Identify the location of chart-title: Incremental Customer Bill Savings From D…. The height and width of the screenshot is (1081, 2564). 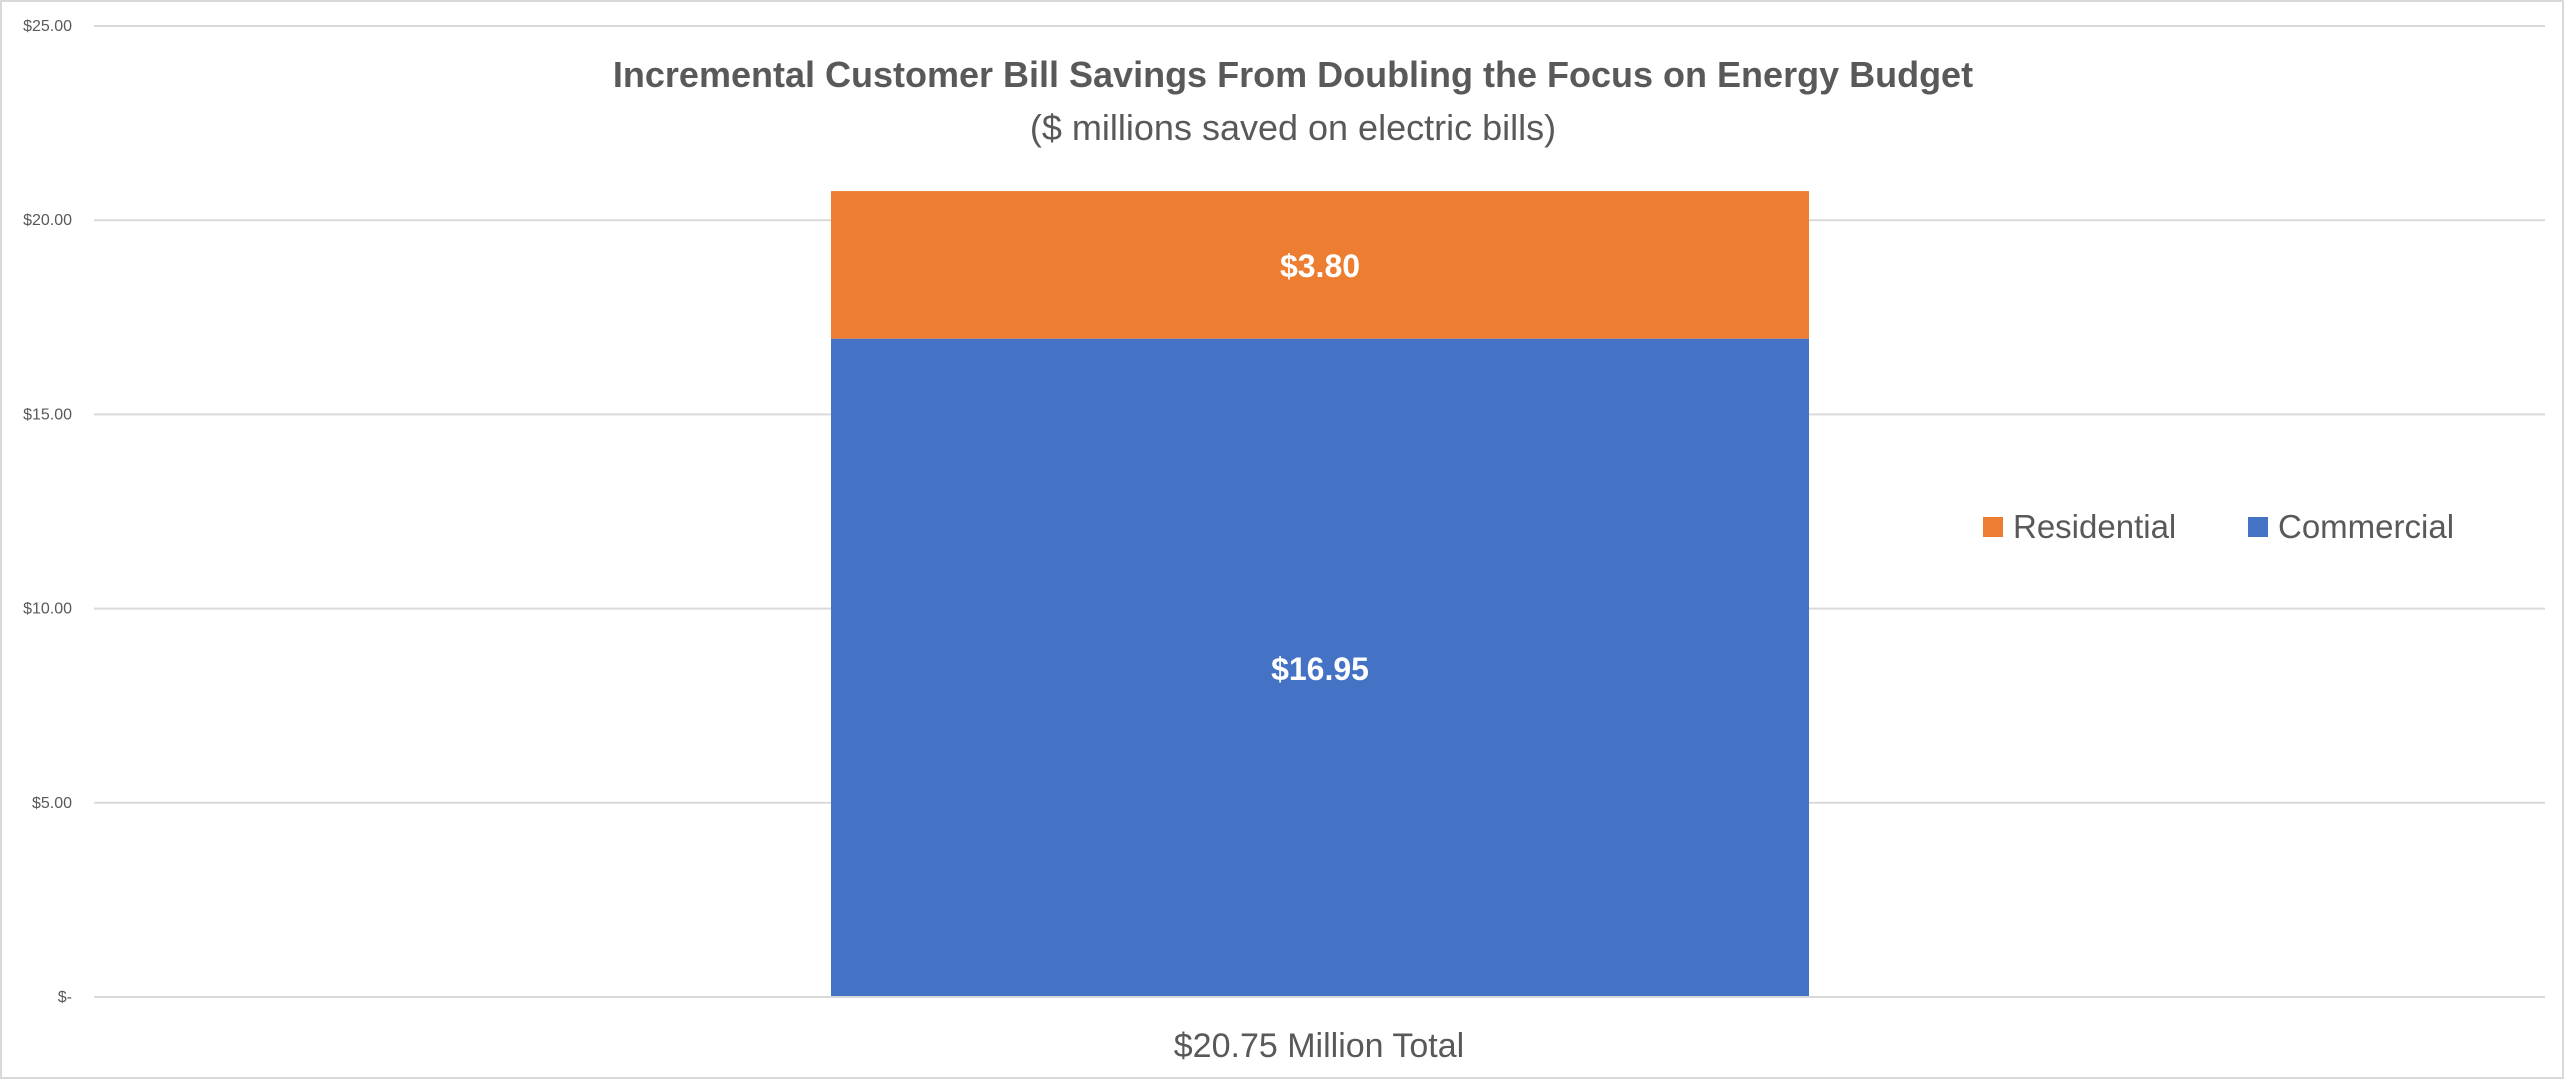
(1293, 74).